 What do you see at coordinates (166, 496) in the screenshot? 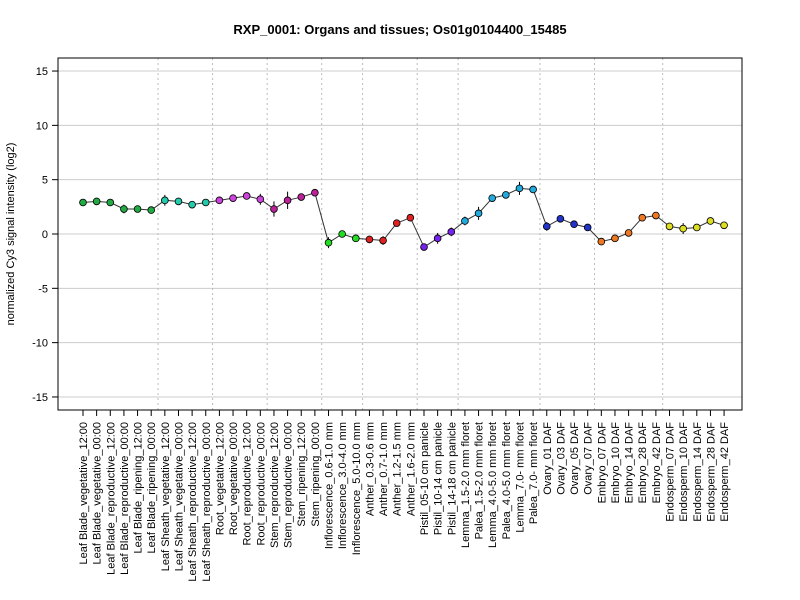
I see `x-tick-label: Leaf Sheath_vegetative_12:00` at bounding box center [166, 496].